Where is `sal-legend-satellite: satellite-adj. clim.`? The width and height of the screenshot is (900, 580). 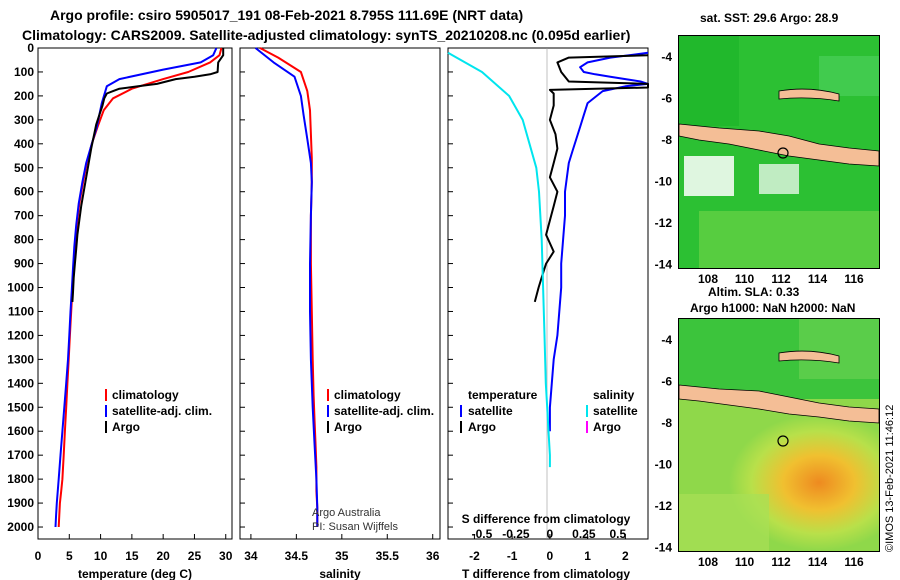 sal-legend-satellite: satellite-adj. clim. is located at coordinates (384, 411).